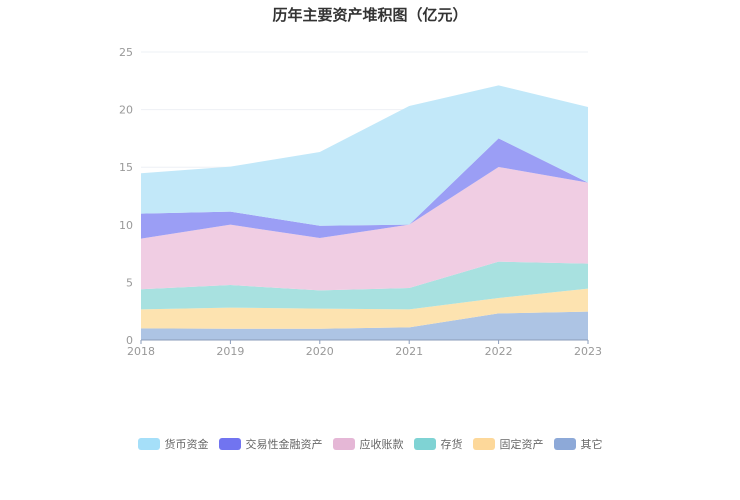 The height and width of the screenshot is (500, 740). Describe the element at coordinates (126, 225) in the screenshot. I see `y-tick-label: 10` at that location.